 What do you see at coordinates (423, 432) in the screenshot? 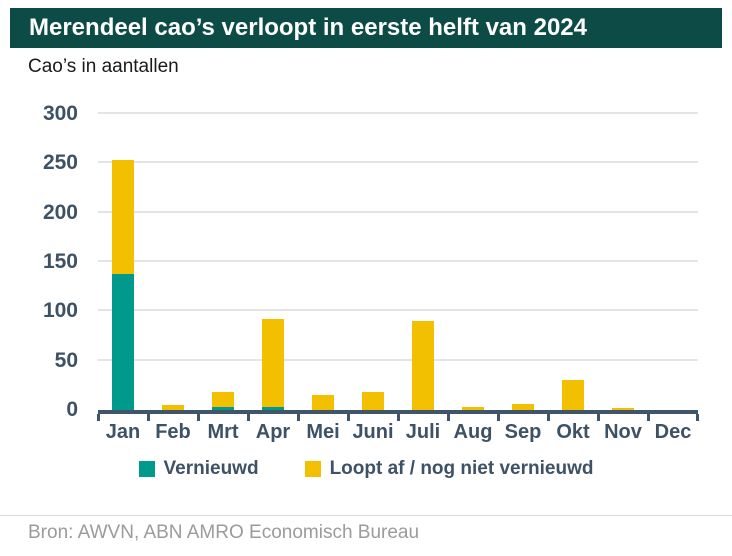
I see `x-axis-label: Juli` at bounding box center [423, 432].